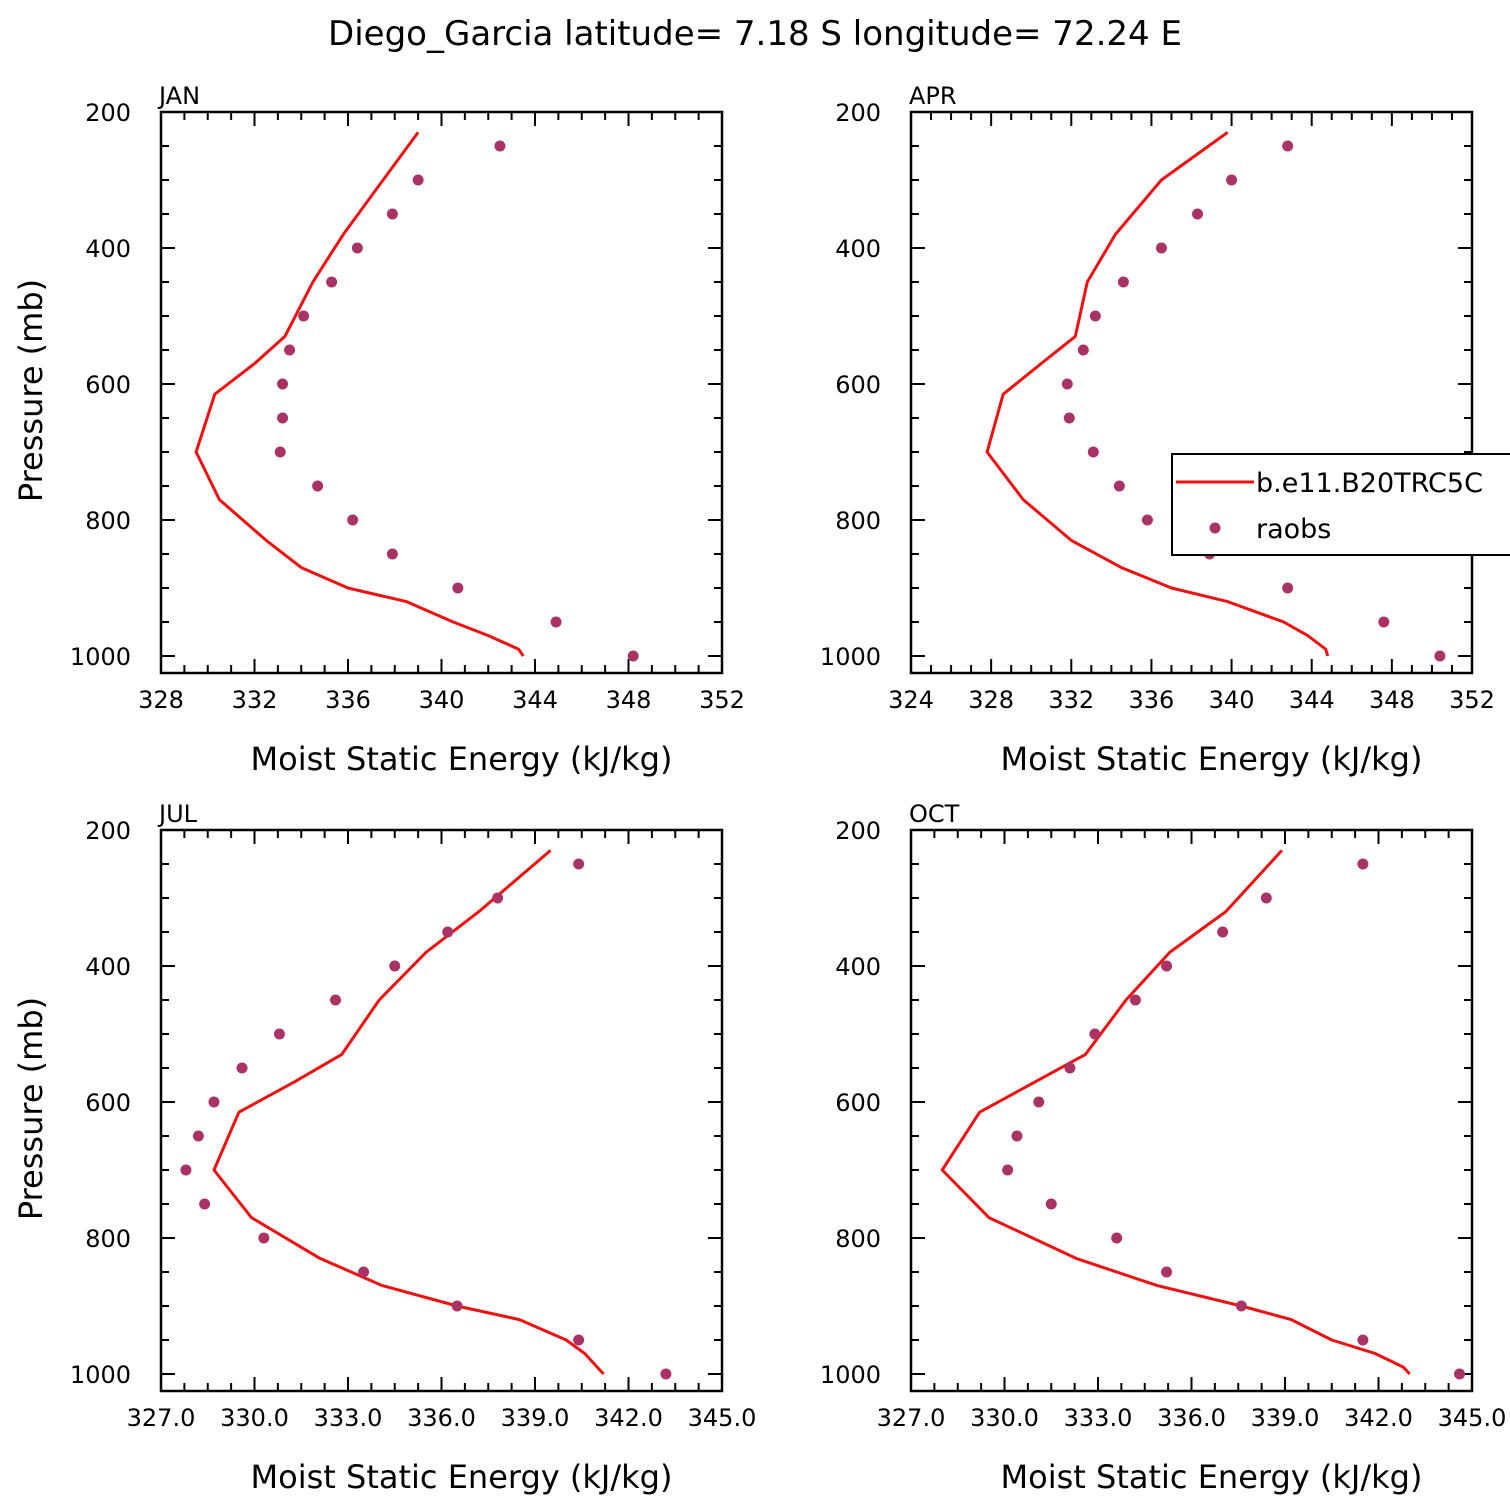 Image resolution: width=1510 pixels, height=1510 pixels. I want to click on legend-entry-label: b.e11.B20TRC5C, so click(1369, 483).